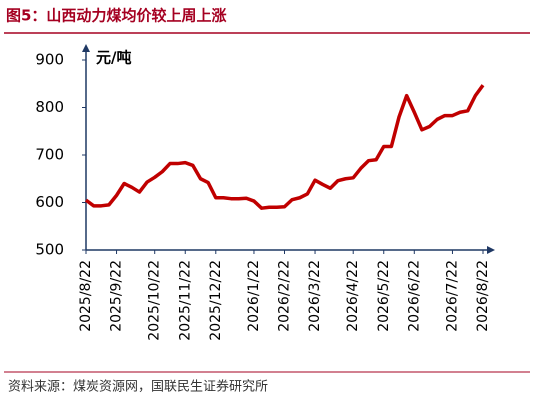  I want to click on x-tick-label: 2025/8/22, so click(86, 296).